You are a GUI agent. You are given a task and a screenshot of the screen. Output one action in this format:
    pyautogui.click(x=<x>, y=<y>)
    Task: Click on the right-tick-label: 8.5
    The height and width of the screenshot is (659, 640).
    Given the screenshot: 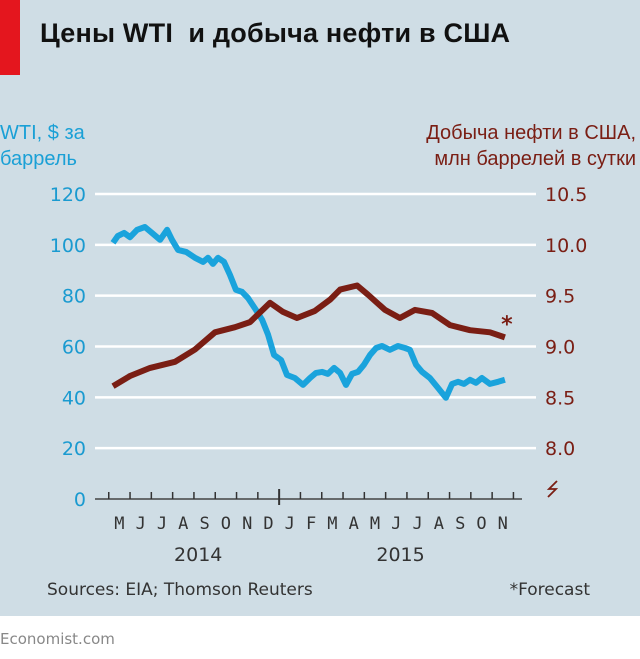 What is the action you would take?
    pyautogui.click(x=560, y=398)
    